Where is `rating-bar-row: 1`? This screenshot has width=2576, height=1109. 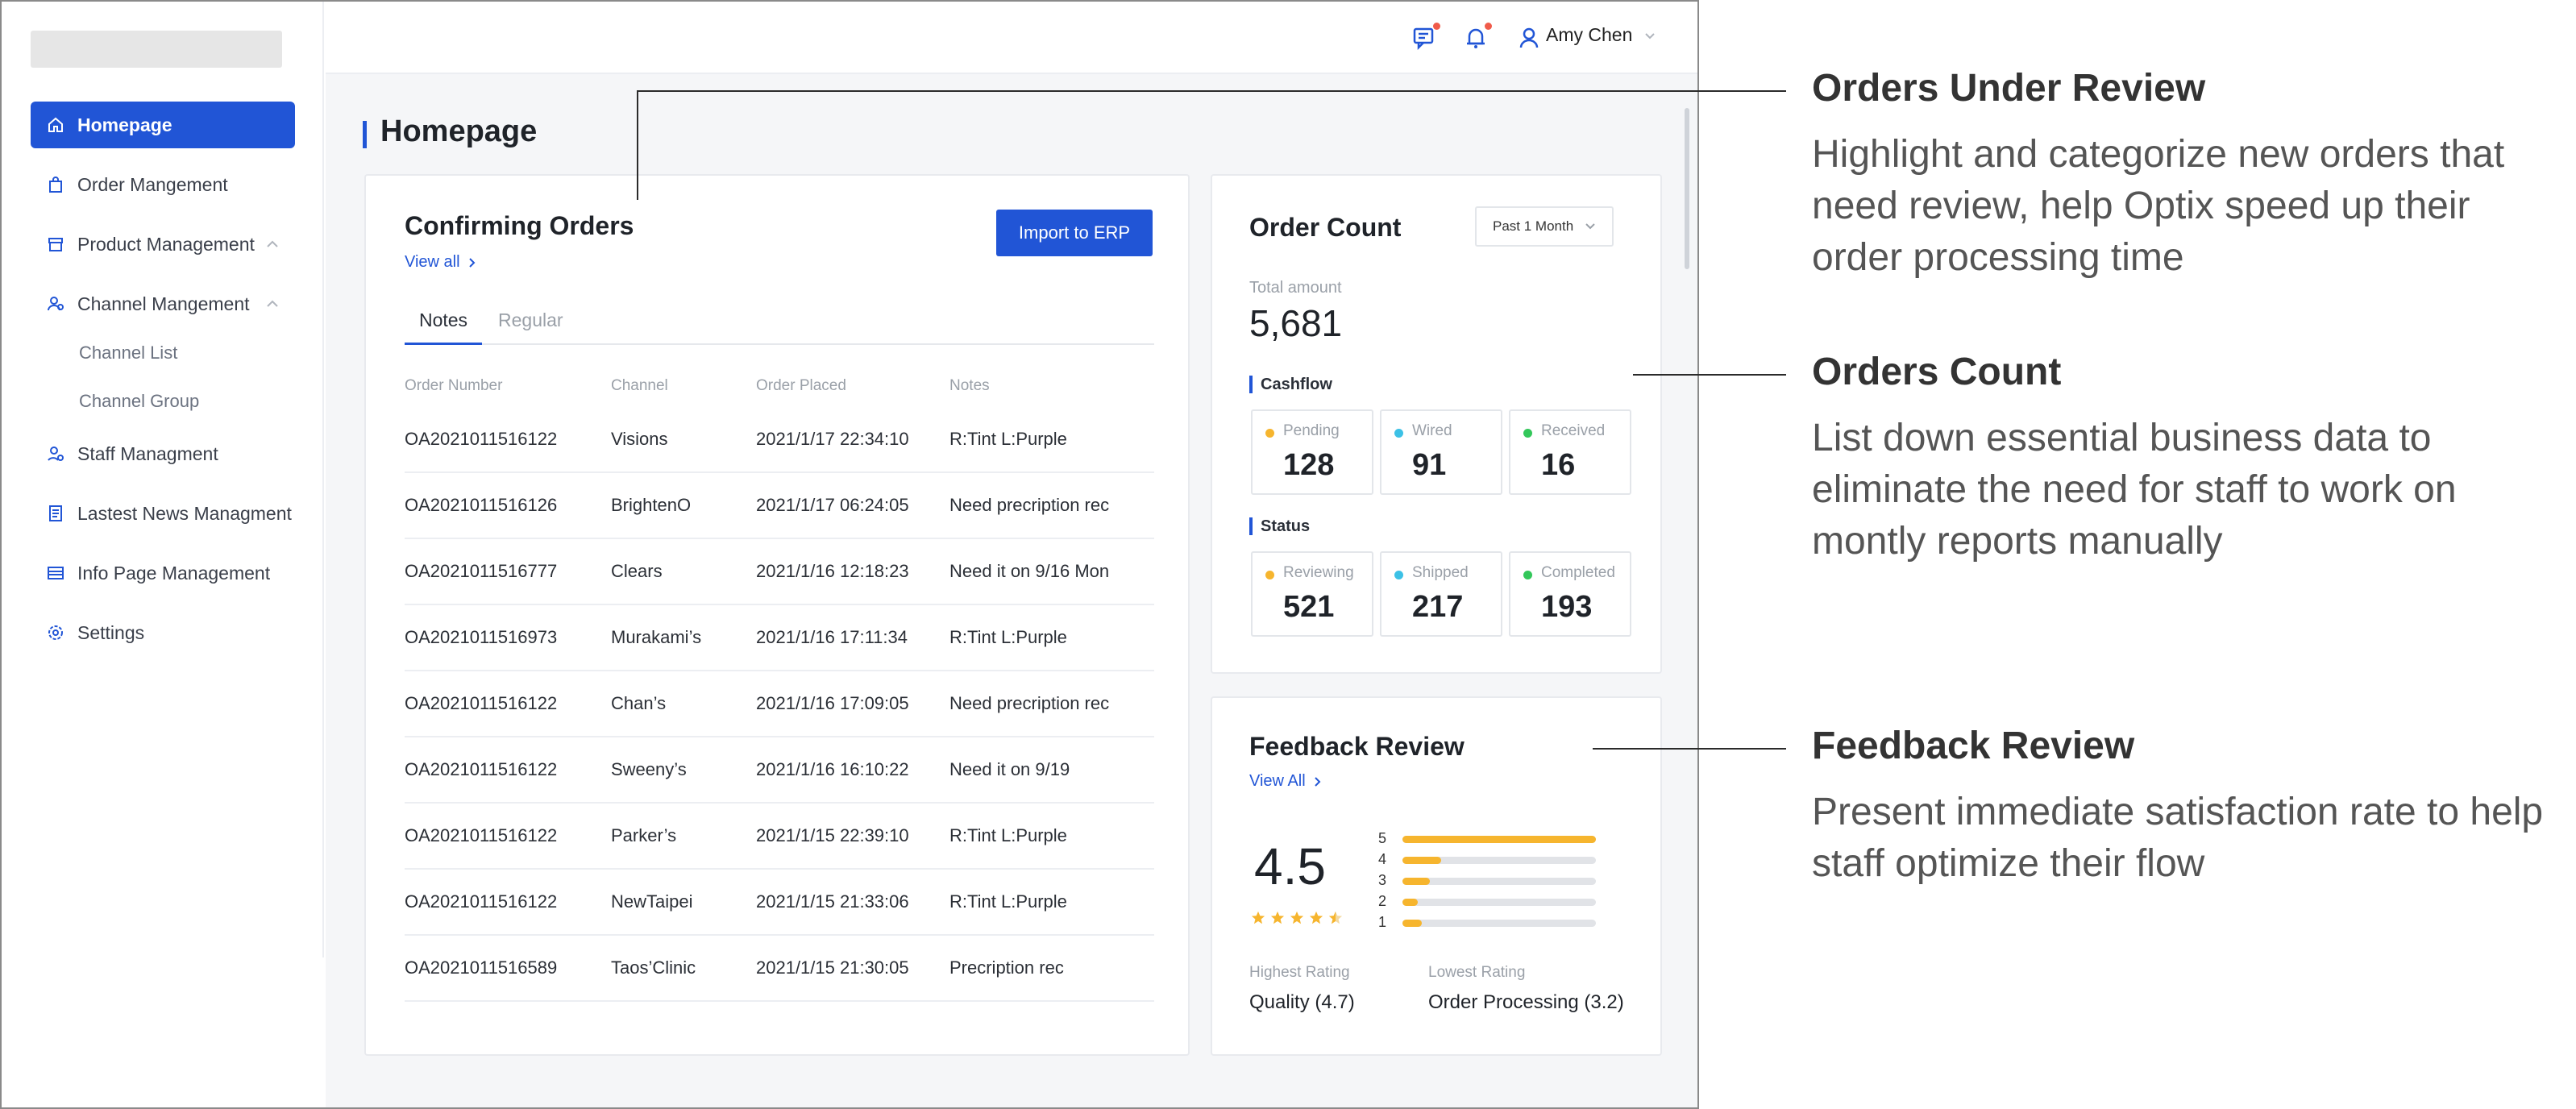 rating-bar-row: 1 is located at coordinates (1487, 922).